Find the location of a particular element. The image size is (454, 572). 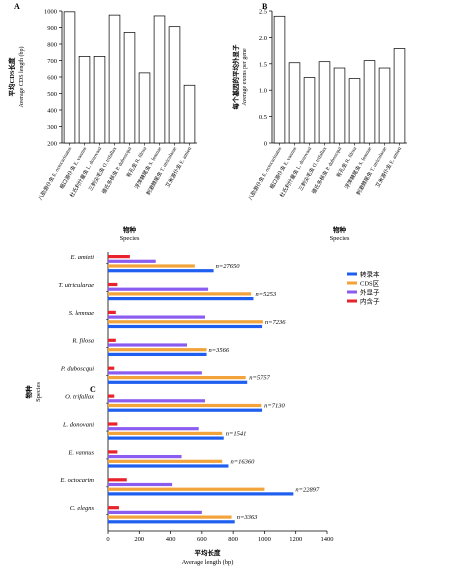

y-tick-label: 0 is located at coordinates (265, 144).